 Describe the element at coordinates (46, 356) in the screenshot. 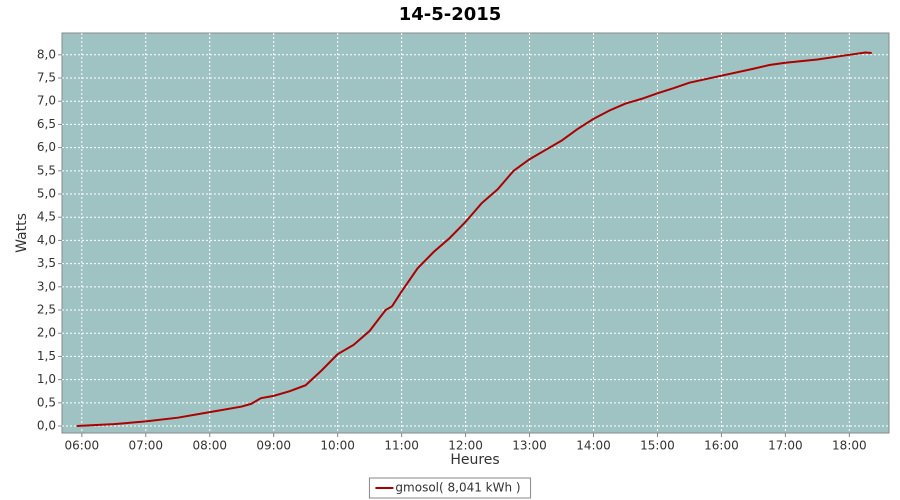

I see `y-tick-label: 1,5` at that location.